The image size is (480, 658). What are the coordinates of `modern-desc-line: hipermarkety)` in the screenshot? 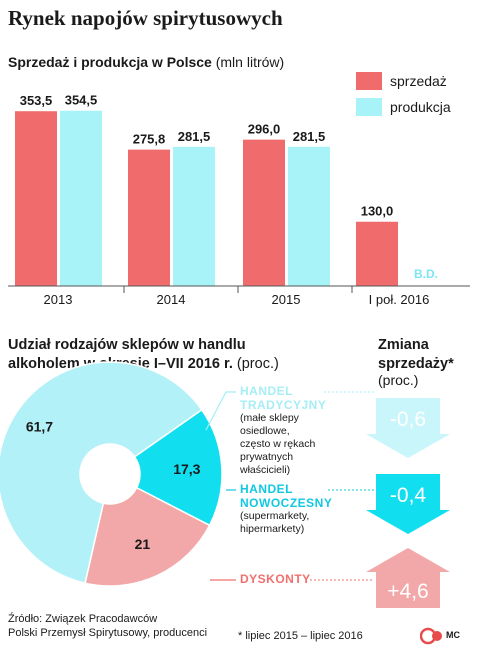 It's located at (272, 529).